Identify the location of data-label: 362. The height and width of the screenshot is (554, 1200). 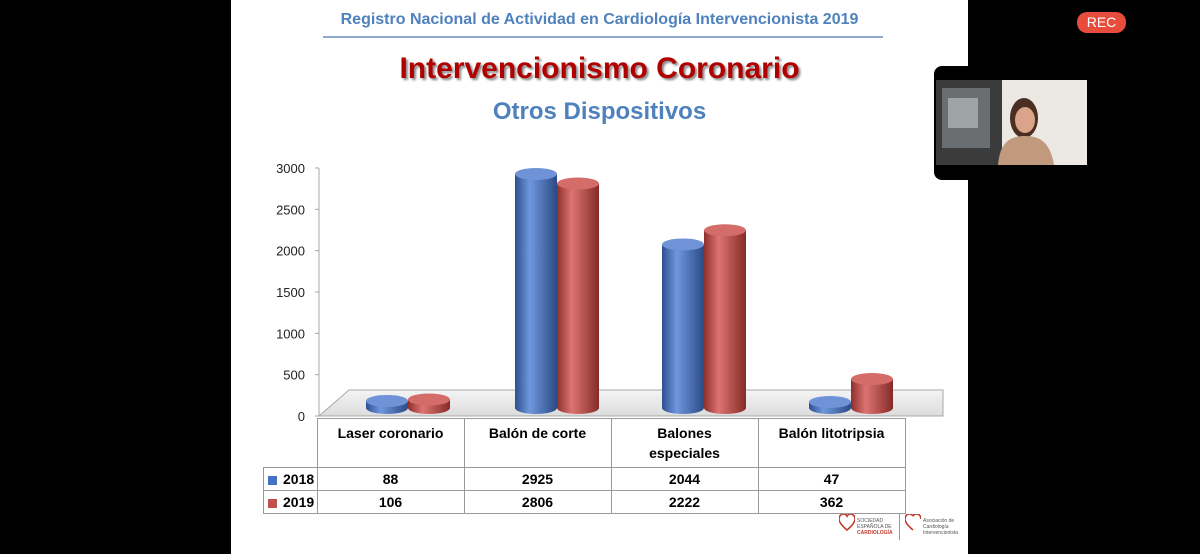
(831, 502).